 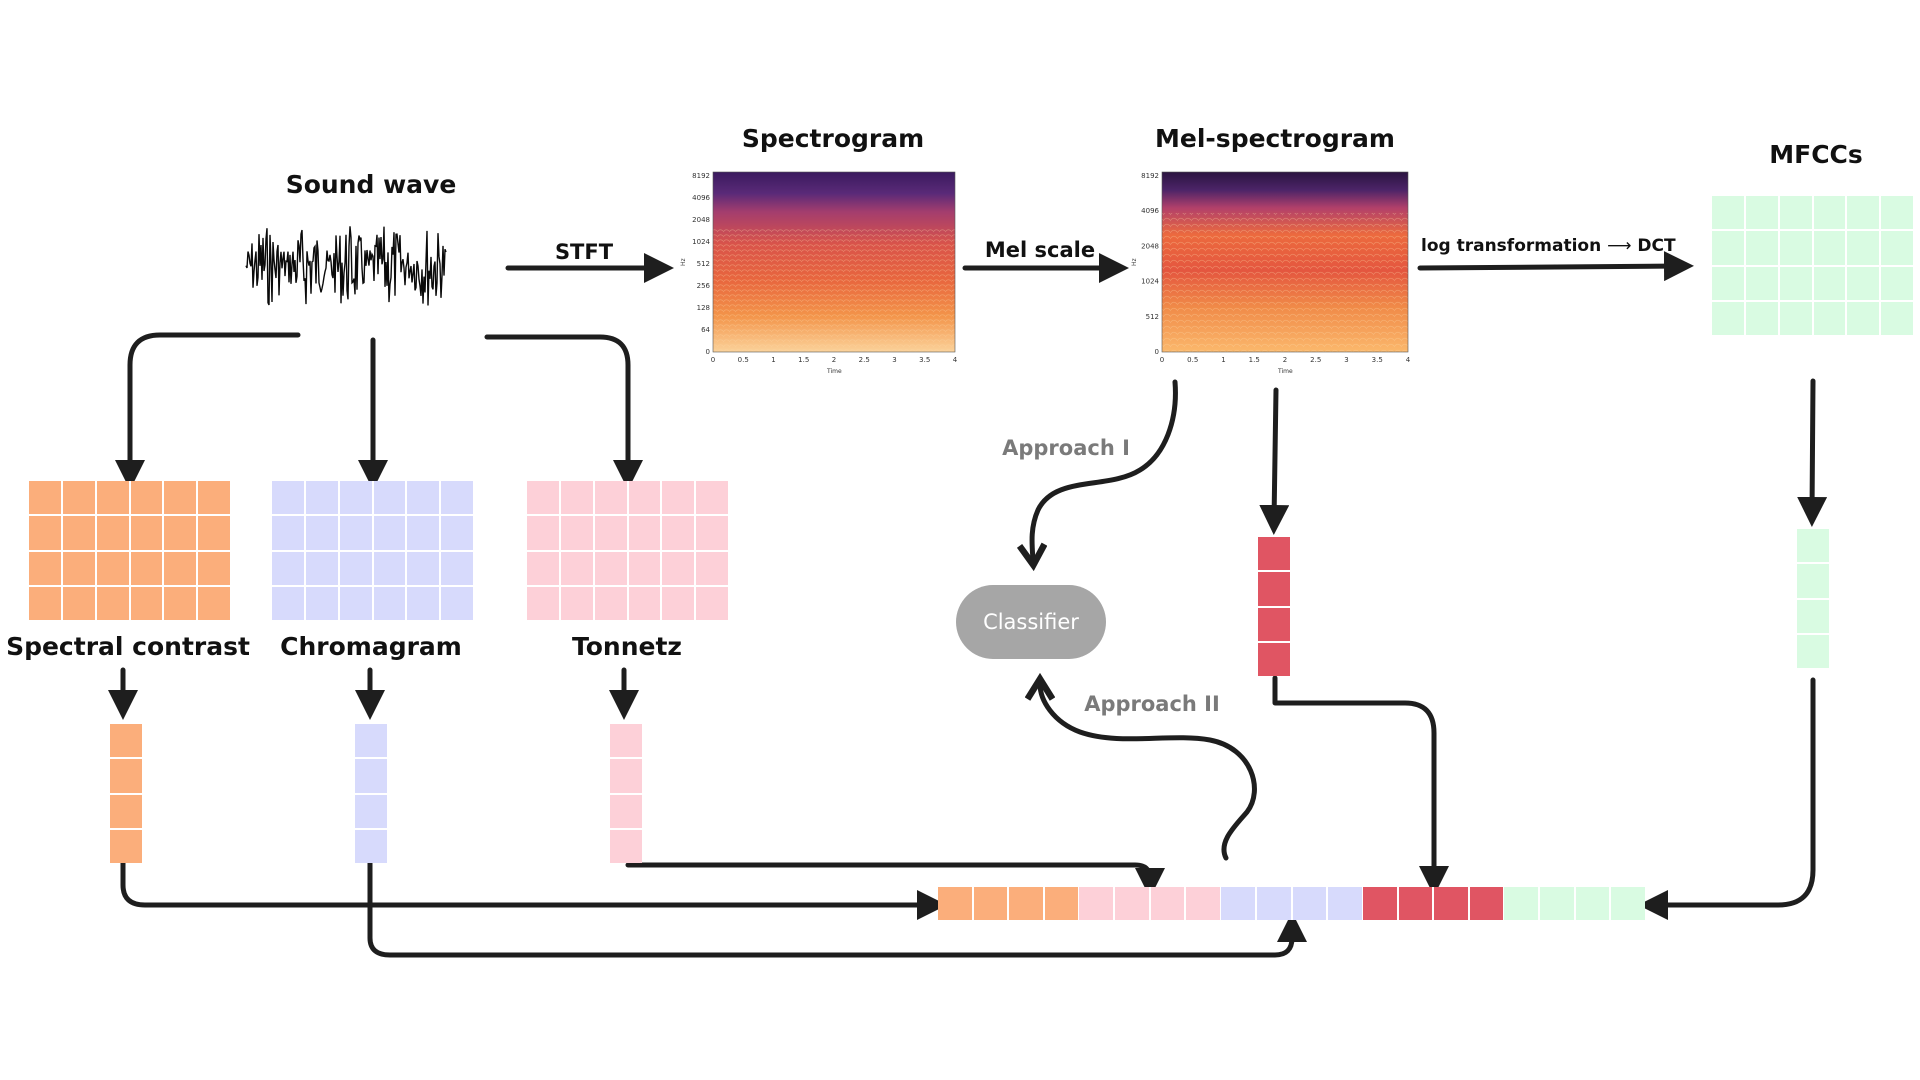 I want to click on dct-text: DCT, so click(x=1656, y=246).